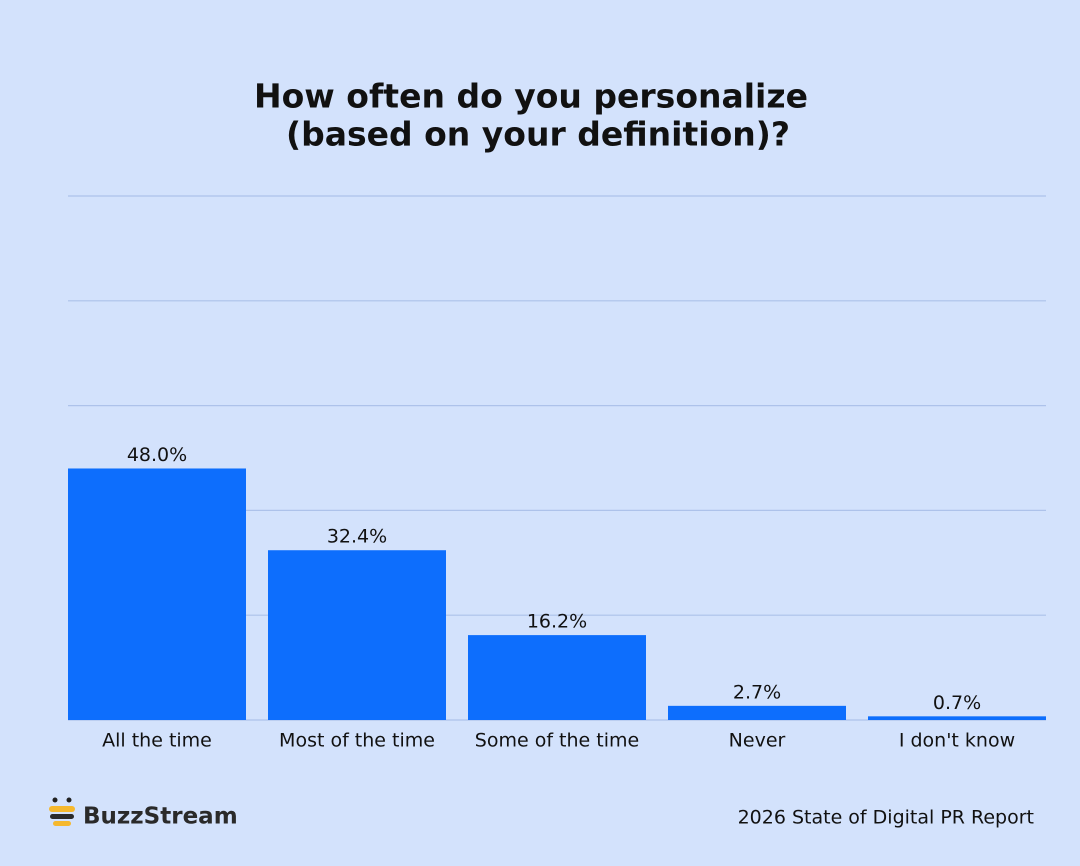 The height and width of the screenshot is (866, 1080). I want to click on value-label: 32.4%, so click(357, 537).